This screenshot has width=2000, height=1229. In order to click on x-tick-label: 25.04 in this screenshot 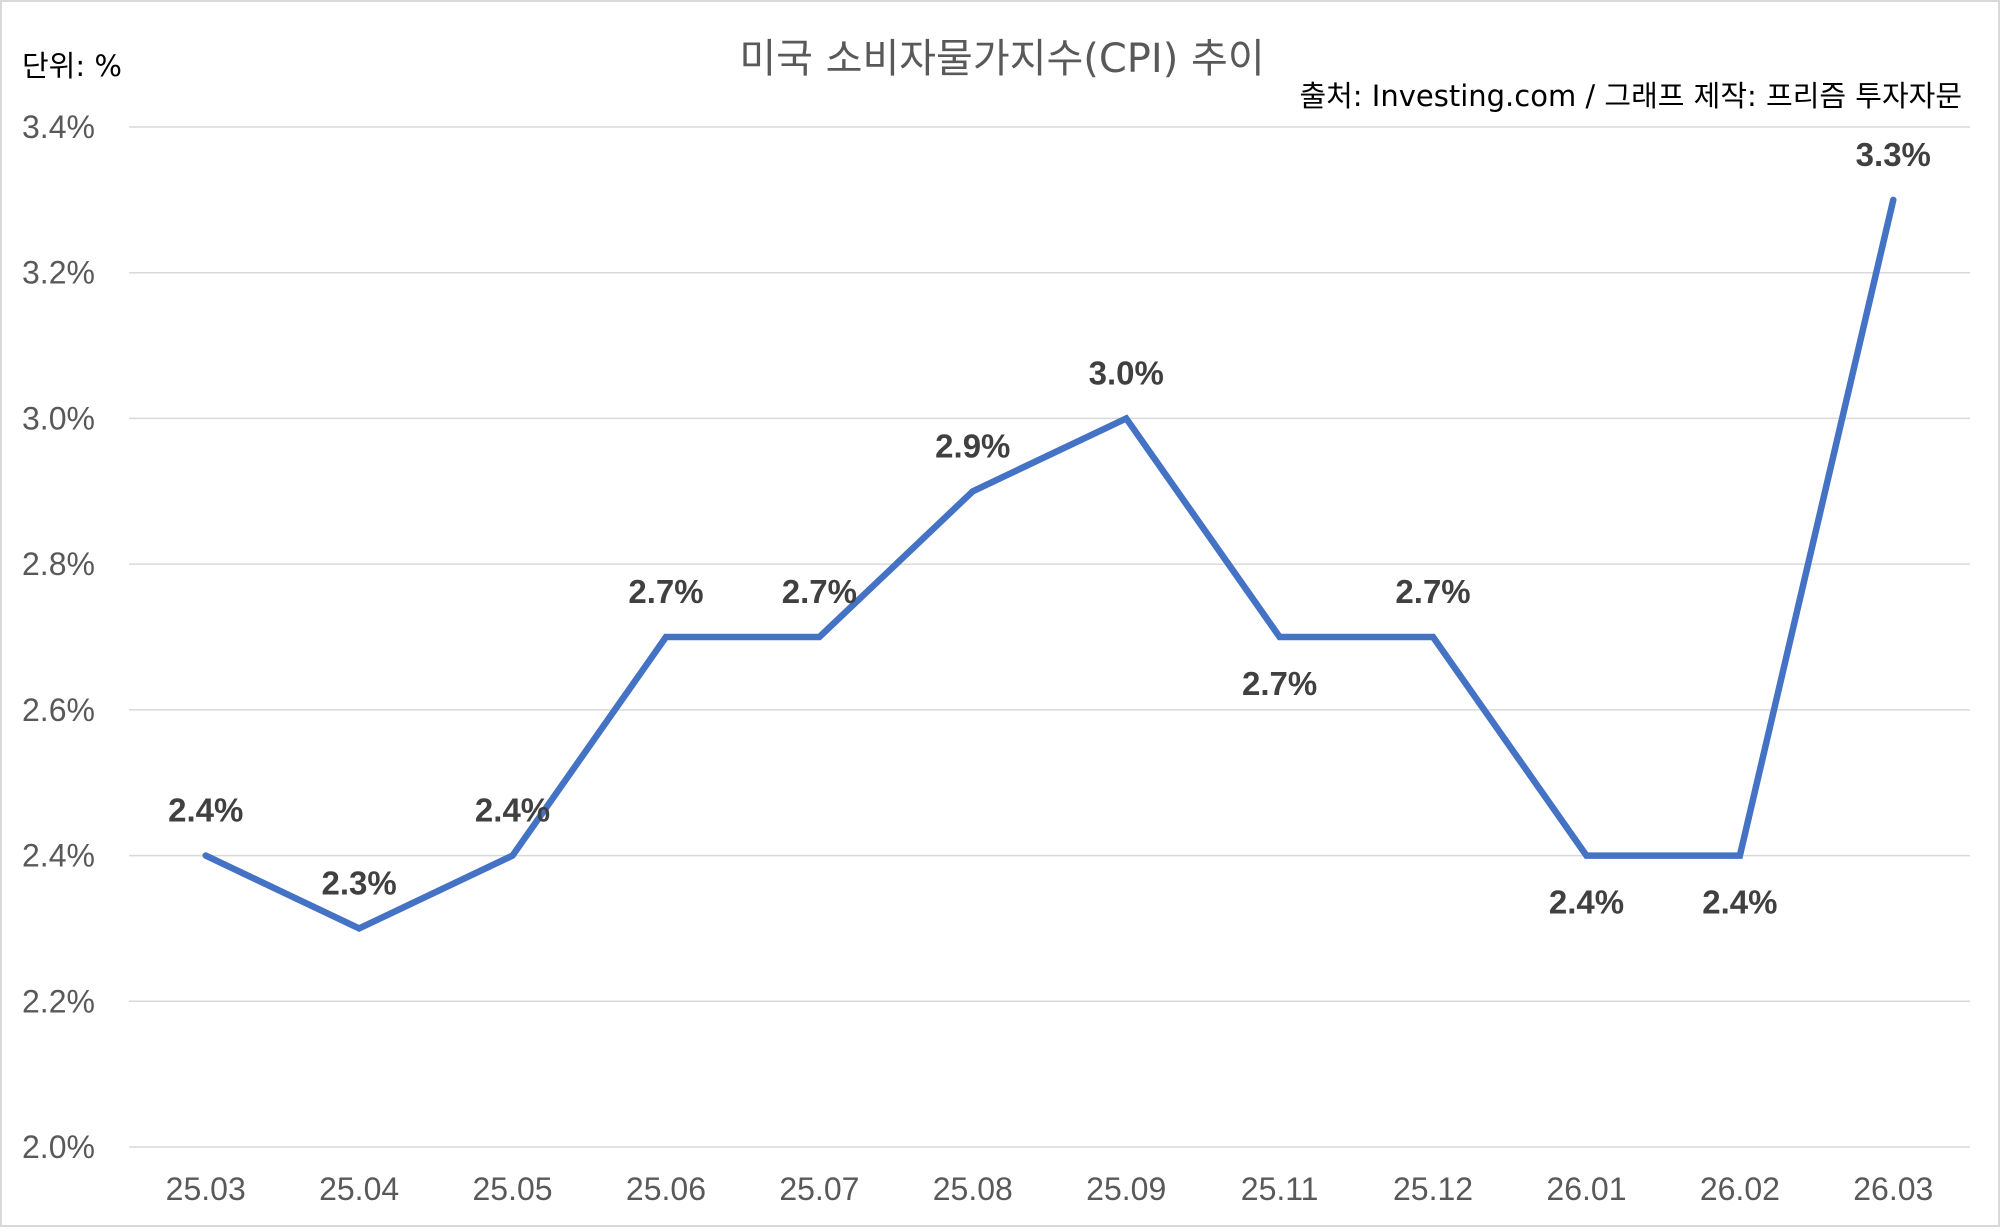, I will do `click(359, 1189)`.